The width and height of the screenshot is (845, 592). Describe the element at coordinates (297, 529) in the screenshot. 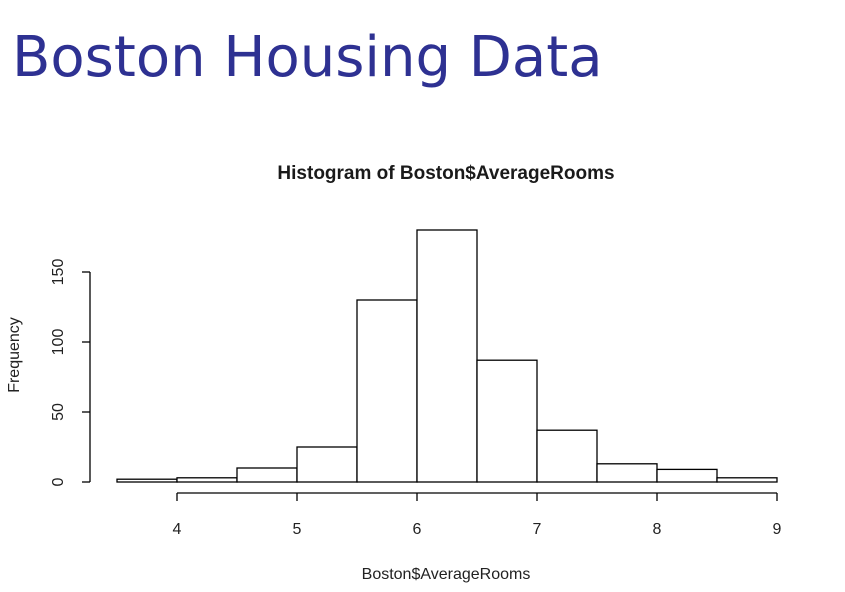

I see `x-tick-label: 5` at that location.